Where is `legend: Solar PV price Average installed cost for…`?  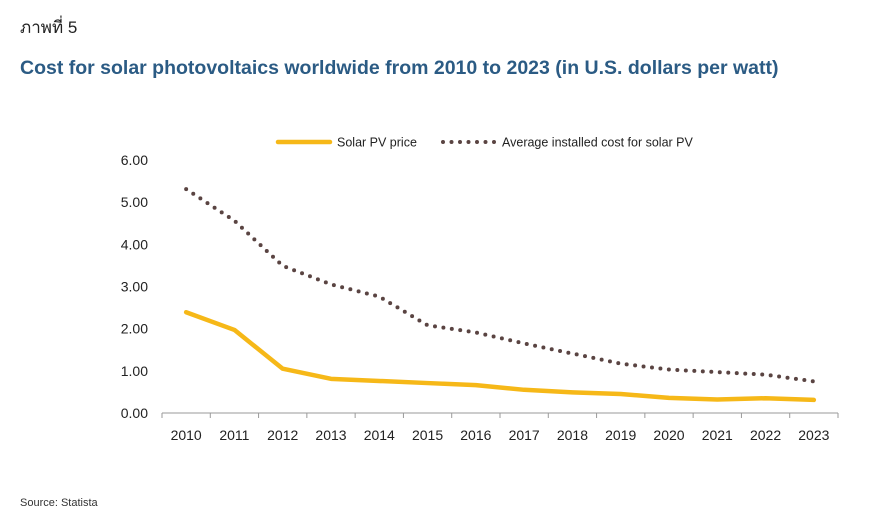
legend: Solar PV price Average installed cost for… is located at coordinates (484, 143).